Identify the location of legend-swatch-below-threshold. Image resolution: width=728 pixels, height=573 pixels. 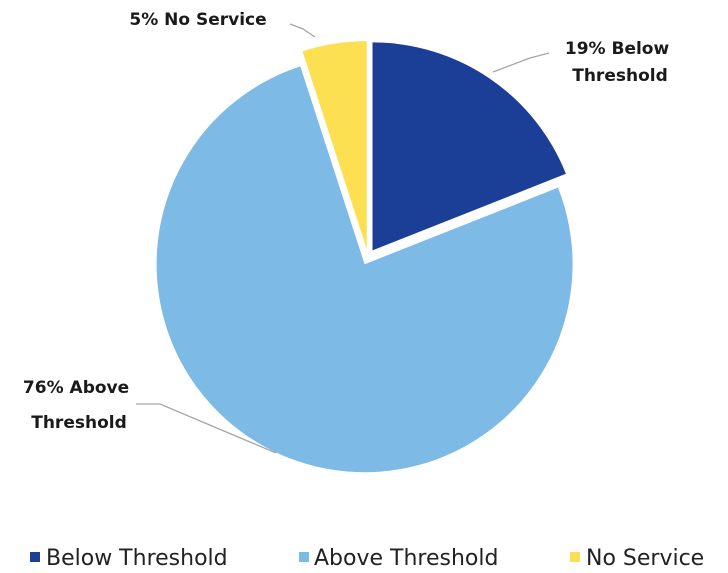
(35, 557).